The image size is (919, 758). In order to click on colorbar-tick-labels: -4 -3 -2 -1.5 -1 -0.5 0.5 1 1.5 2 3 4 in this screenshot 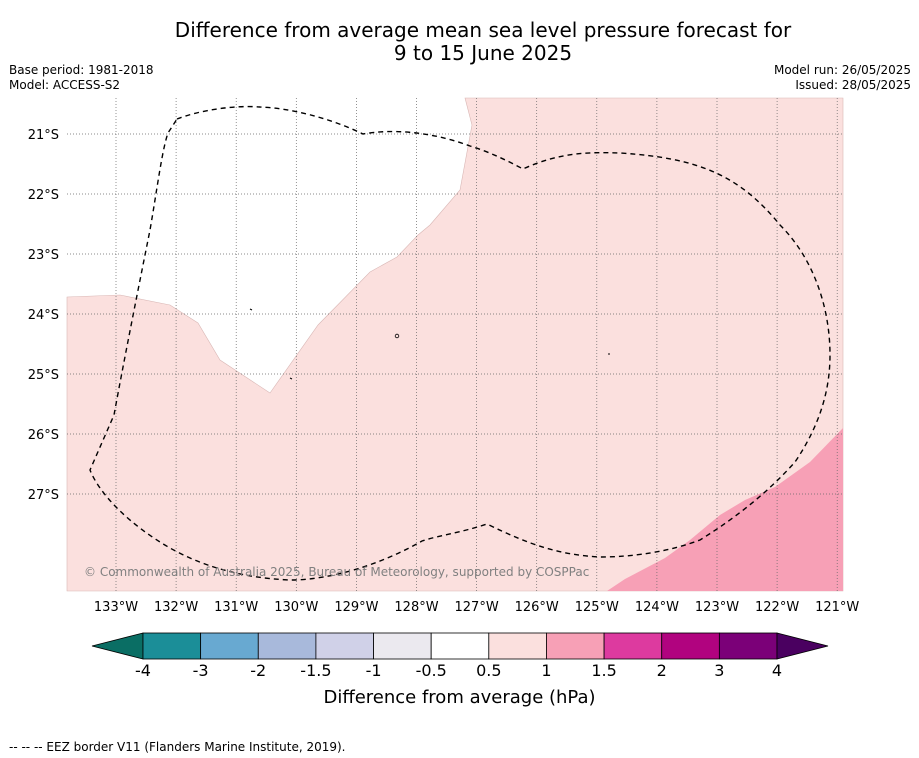, I will do `click(458, 670)`.